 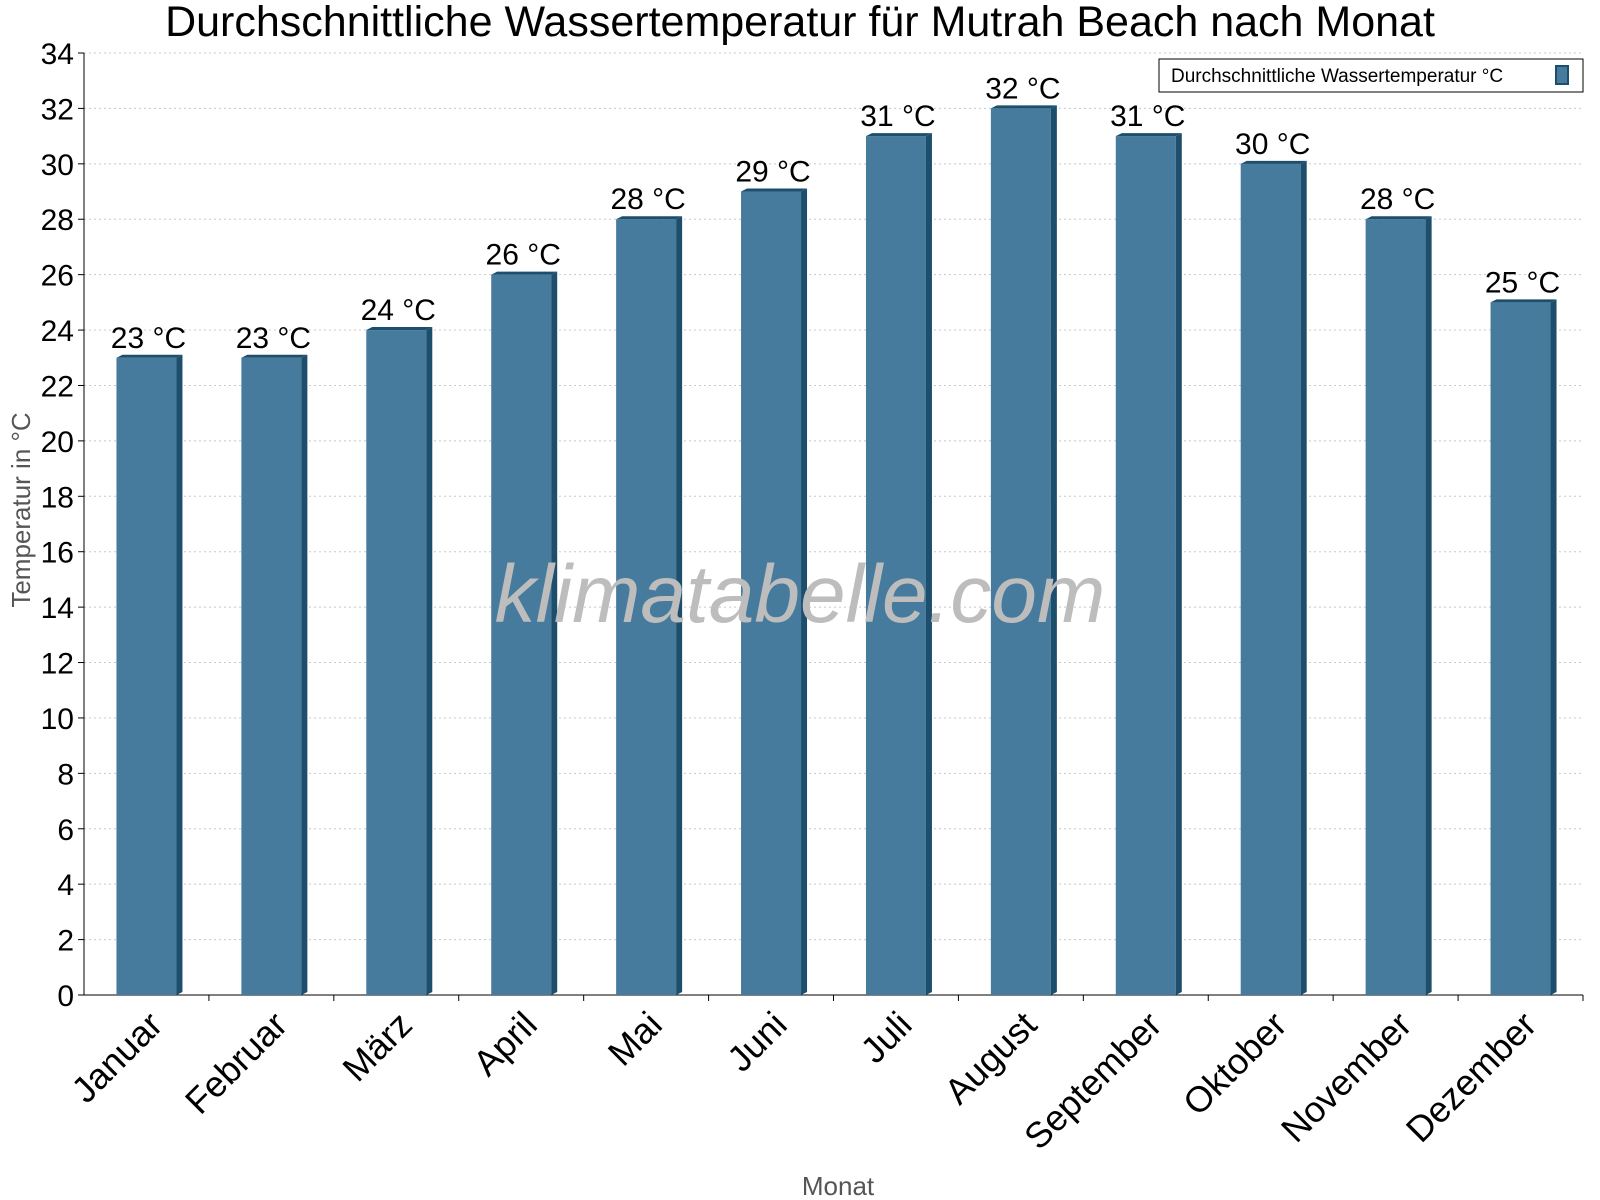 I want to click on x-tick-label: Februar, so click(x=236, y=1063).